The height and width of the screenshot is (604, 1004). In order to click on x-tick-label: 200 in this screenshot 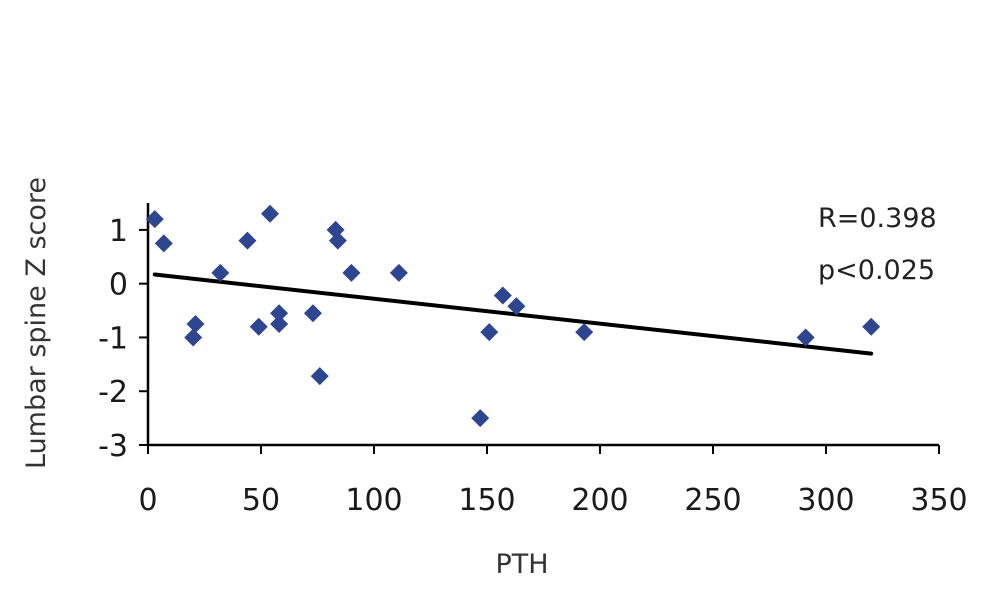, I will do `click(599, 500)`.